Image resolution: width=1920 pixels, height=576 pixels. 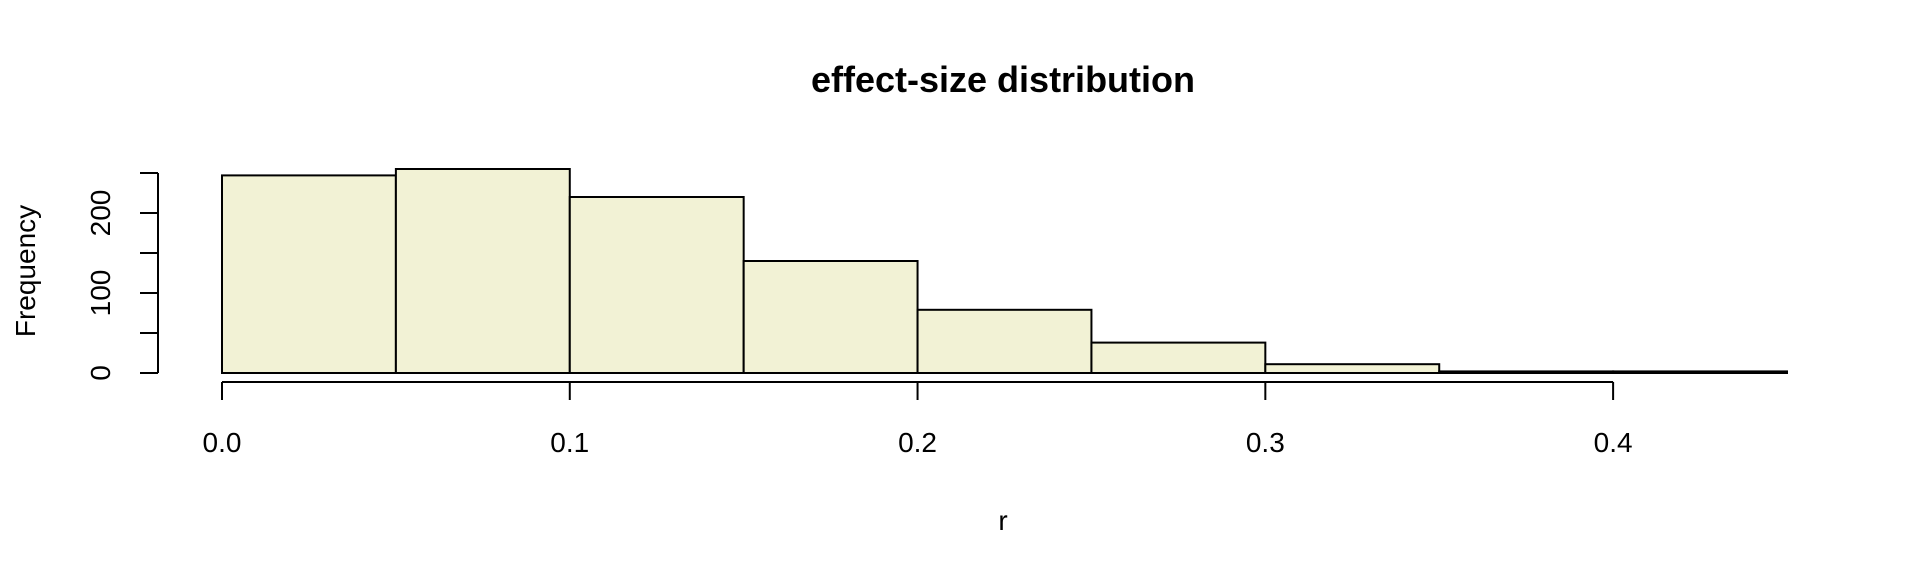 What do you see at coordinates (100, 373) in the screenshot?
I see `y-tick-label-0: 0` at bounding box center [100, 373].